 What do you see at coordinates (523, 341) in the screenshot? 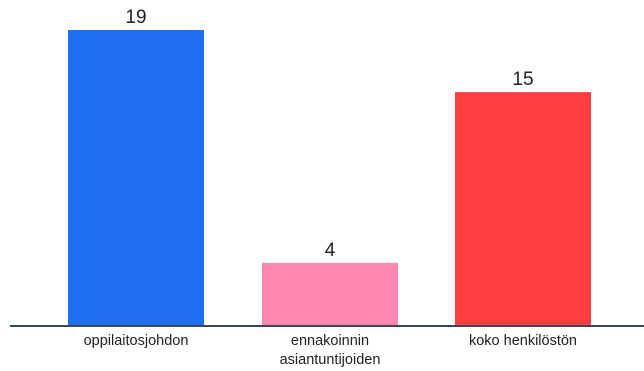
I see `category-label-3-line-1: koko henkilöstön` at bounding box center [523, 341].